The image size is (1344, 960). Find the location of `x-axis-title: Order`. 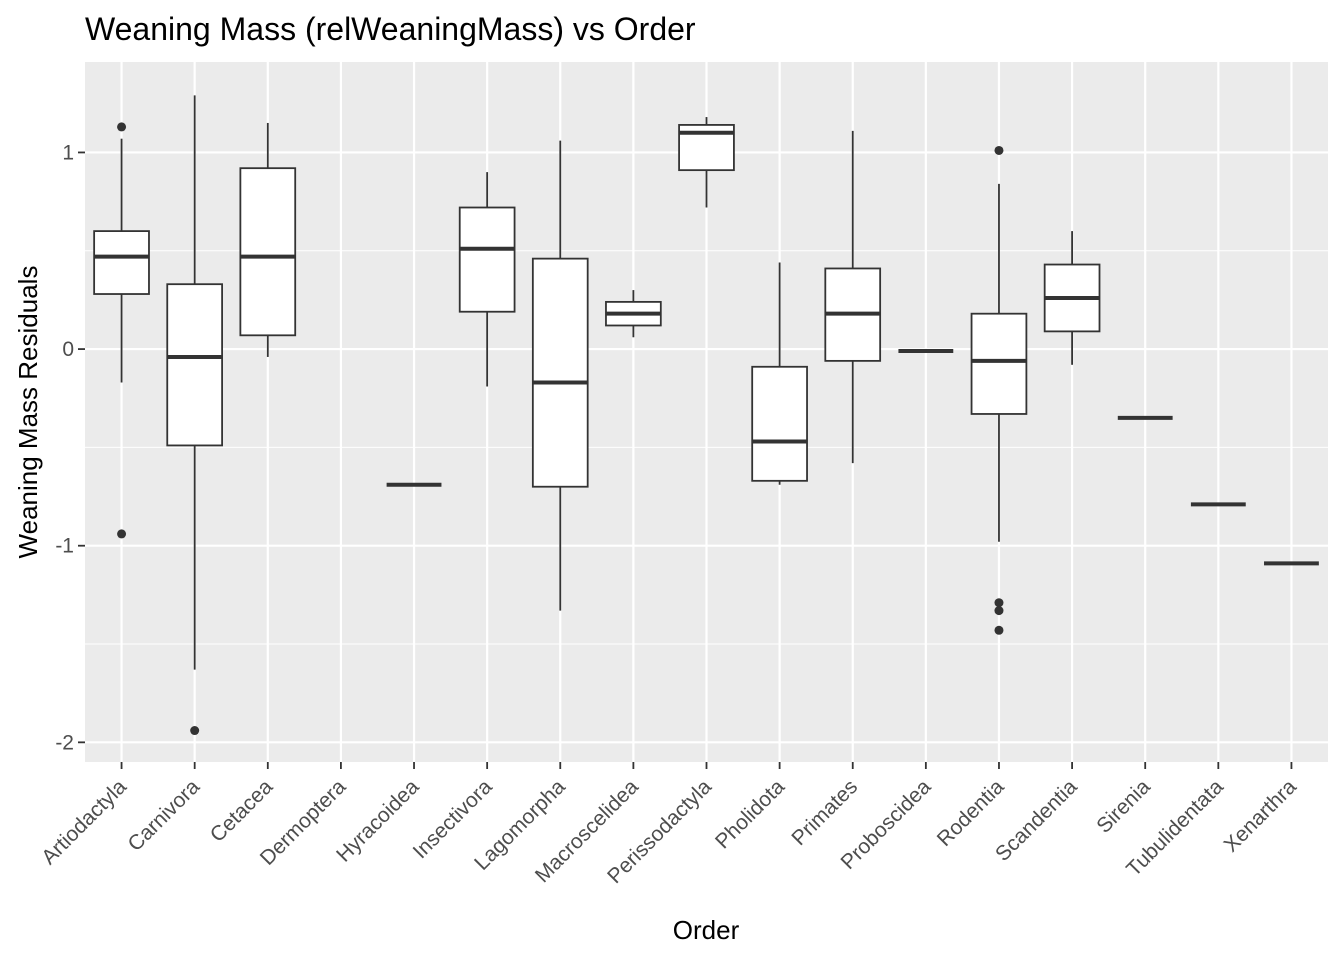

x-axis-title: Order is located at coordinates (706, 930).